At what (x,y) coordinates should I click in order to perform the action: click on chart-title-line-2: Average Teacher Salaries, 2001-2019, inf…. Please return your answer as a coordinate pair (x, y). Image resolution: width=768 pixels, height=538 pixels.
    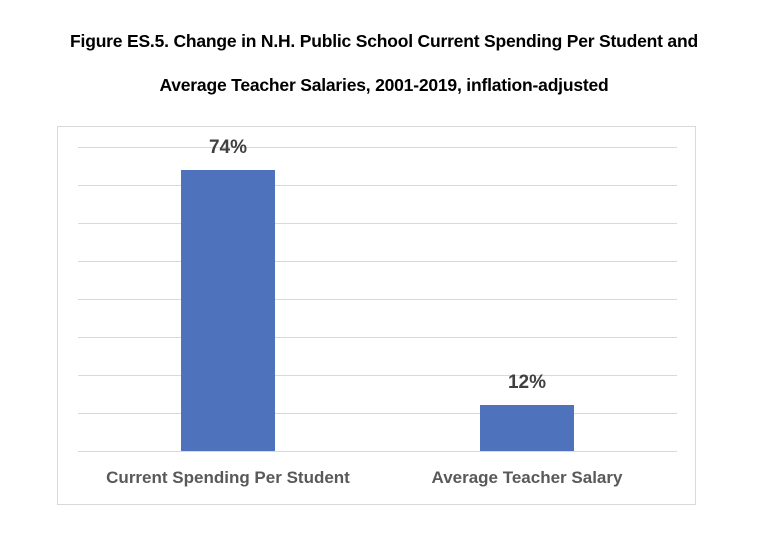
    Looking at the image, I should click on (384, 85).